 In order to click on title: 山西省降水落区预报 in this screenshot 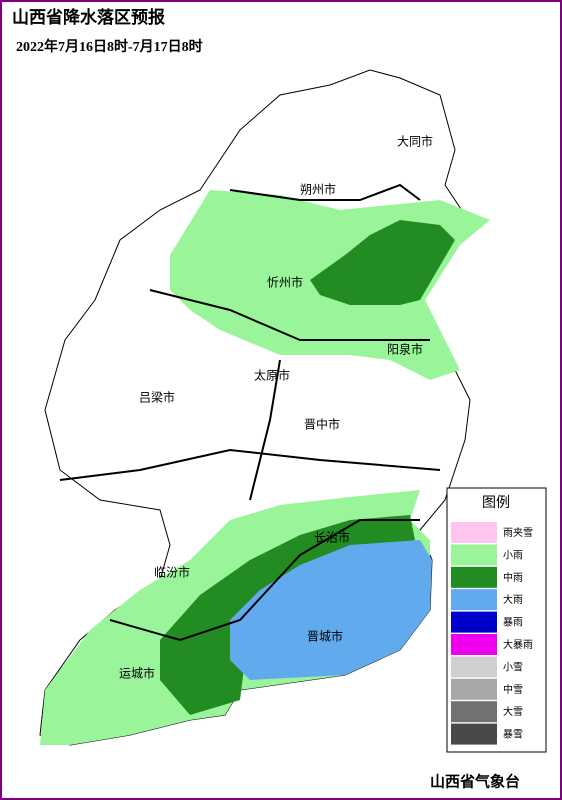, I will do `click(88, 17)`.